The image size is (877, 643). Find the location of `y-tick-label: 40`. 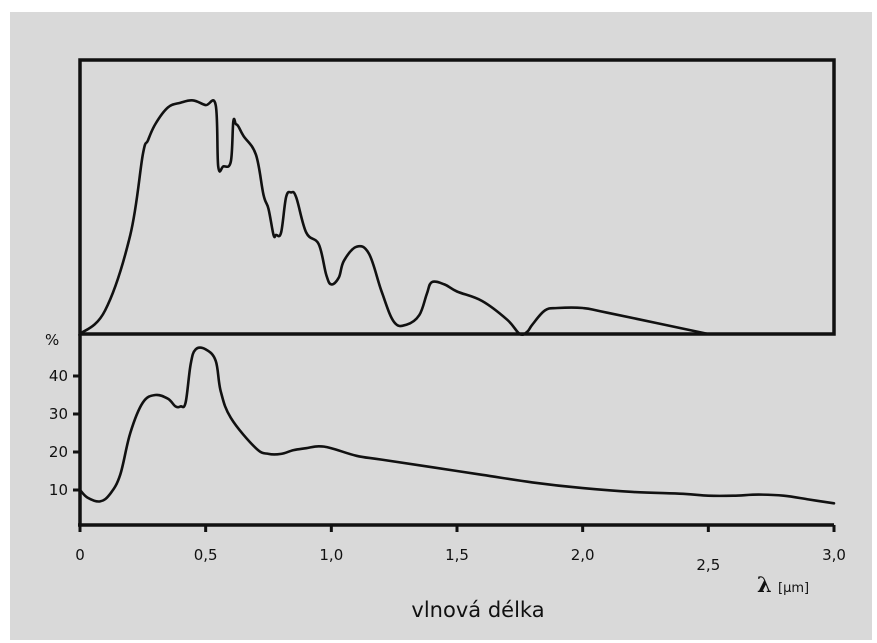

y-tick-label: 40 is located at coordinates (58, 376).